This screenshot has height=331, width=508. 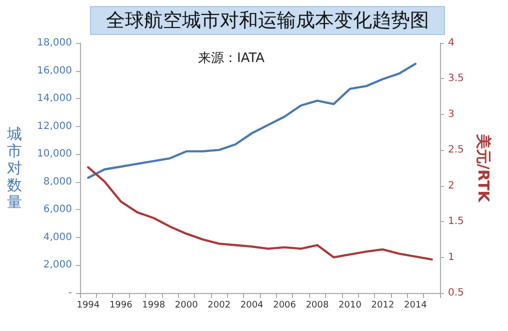 What do you see at coordinates (57, 210) in the screenshot?
I see `y-tick-label: 6,000` at bounding box center [57, 210].